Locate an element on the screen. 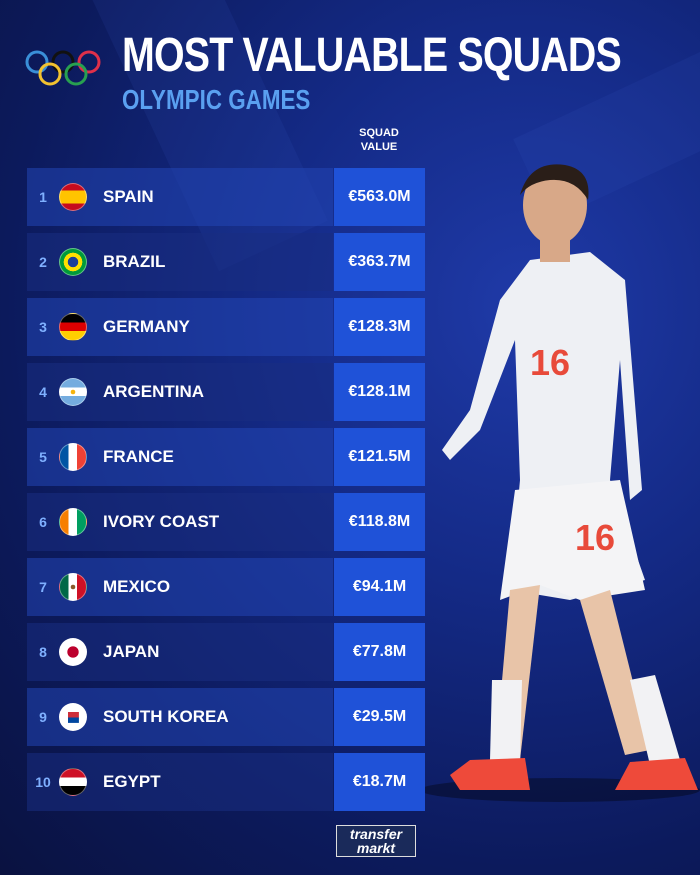 The image size is (700, 875). squad-value: €29.5M is located at coordinates (379, 717).